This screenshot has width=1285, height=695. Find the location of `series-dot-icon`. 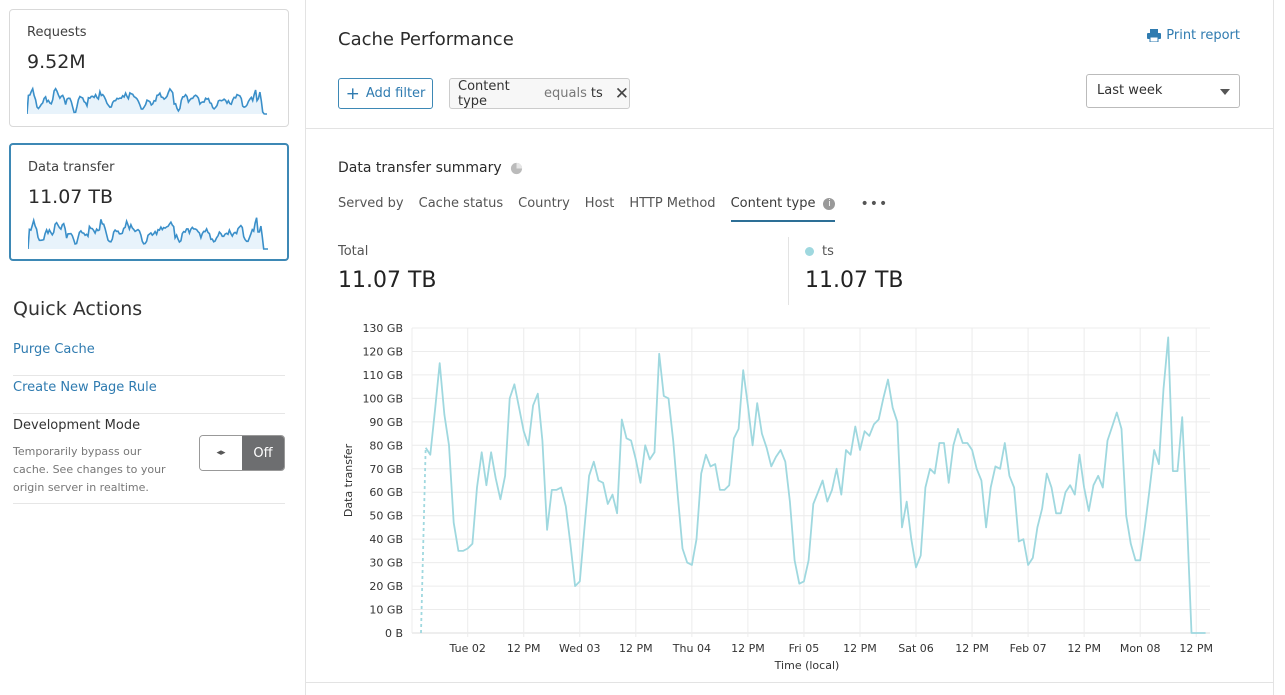

series-dot-icon is located at coordinates (809, 251).